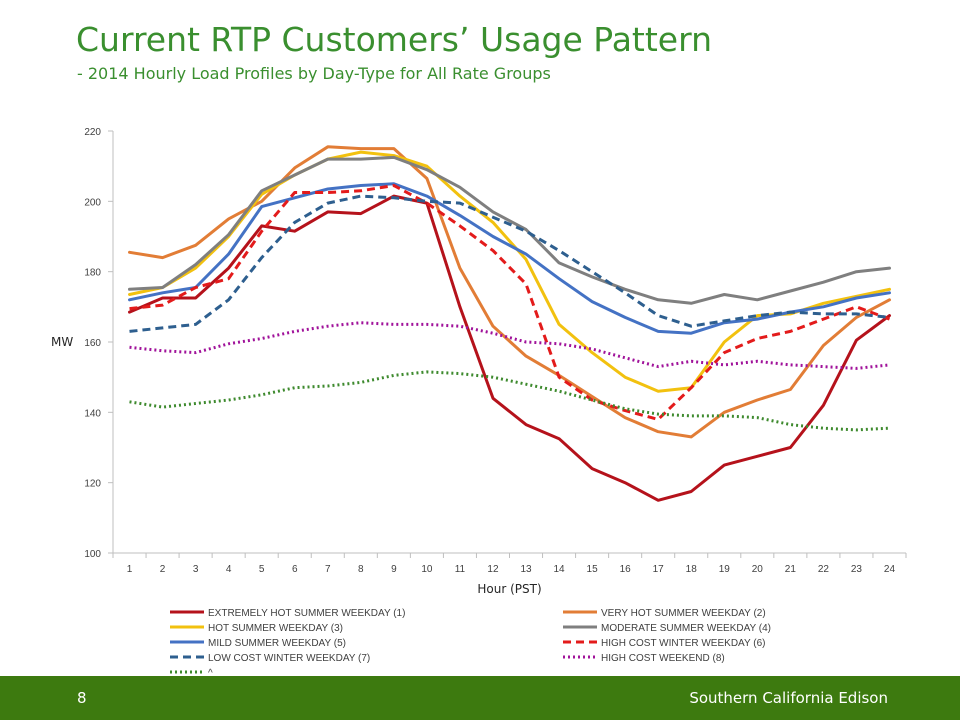  What do you see at coordinates (92, 413) in the screenshot?
I see `y-tick-label: 140` at bounding box center [92, 413].